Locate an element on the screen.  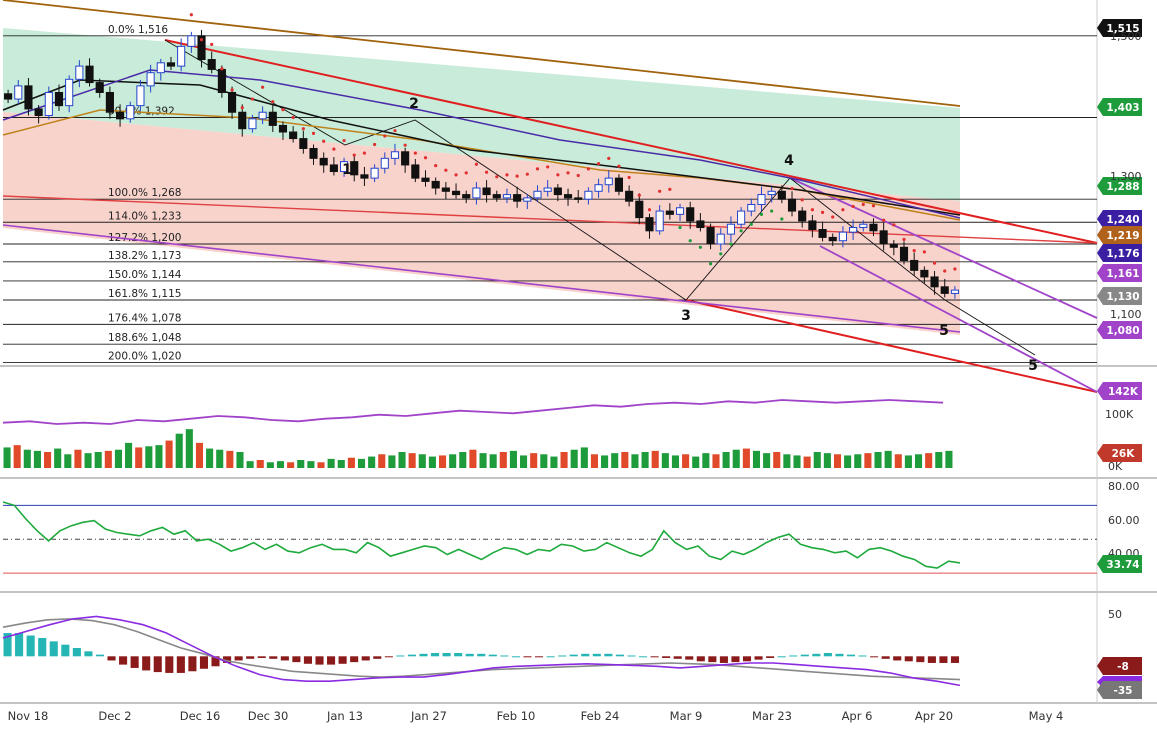
badge-label: 1,080 is located at coordinates (1122, 331).